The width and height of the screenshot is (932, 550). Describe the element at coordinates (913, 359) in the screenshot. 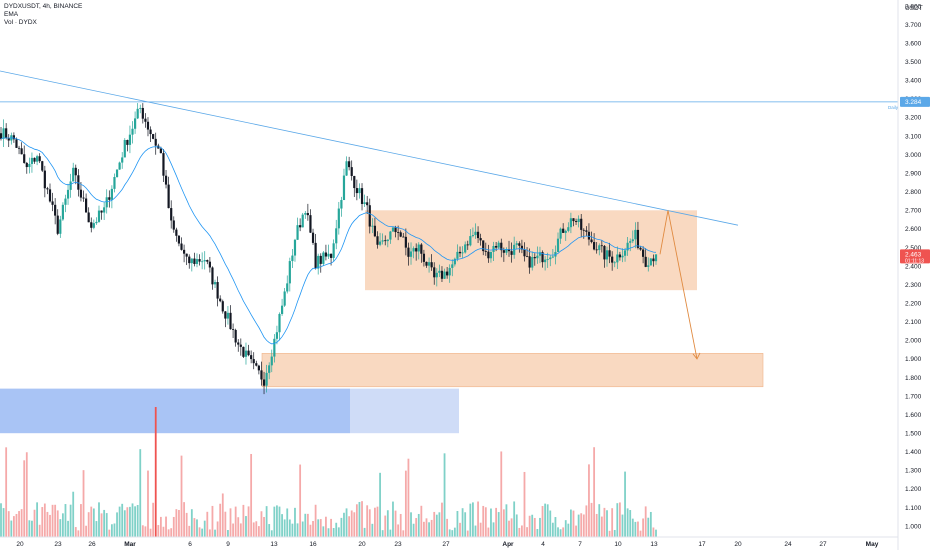

I see `y-tick-label: 1.900` at that location.